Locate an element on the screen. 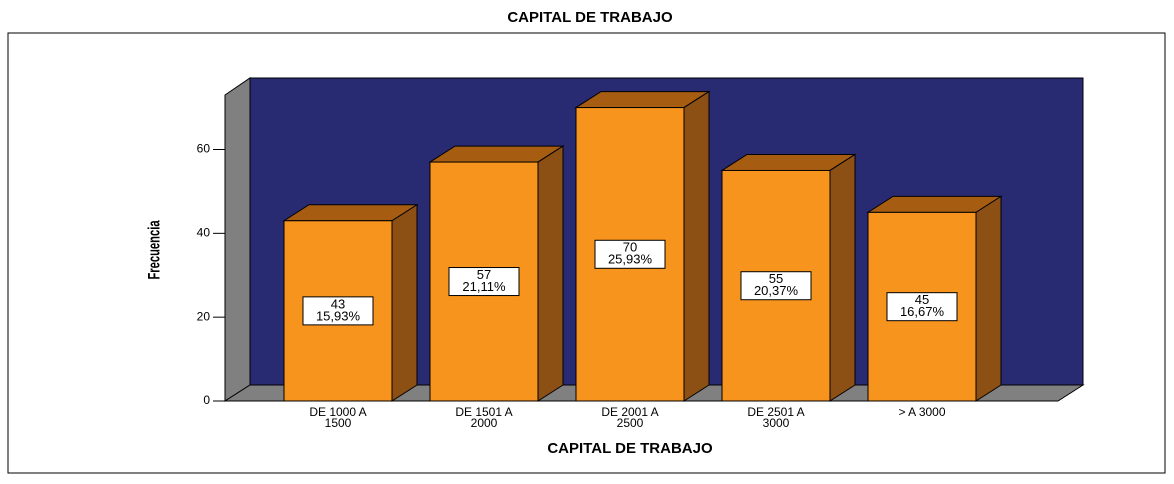 The width and height of the screenshot is (1174, 484). data-label: 43 is located at coordinates (338, 303).